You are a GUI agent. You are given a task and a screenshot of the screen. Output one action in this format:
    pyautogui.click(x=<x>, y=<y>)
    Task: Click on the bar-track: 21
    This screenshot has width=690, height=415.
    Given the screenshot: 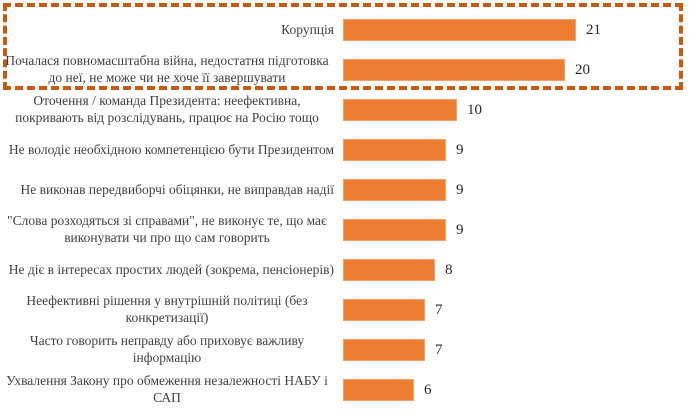 What is the action you would take?
    pyautogui.click(x=515, y=30)
    